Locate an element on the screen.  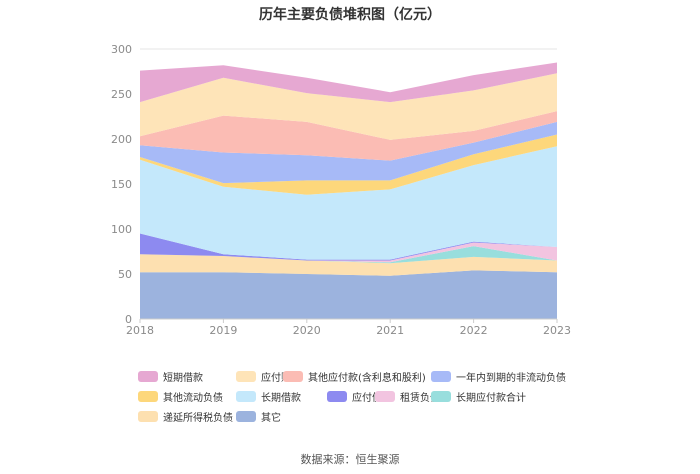
legend-item: 长期应付款合计 is located at coordinates (478, 397).